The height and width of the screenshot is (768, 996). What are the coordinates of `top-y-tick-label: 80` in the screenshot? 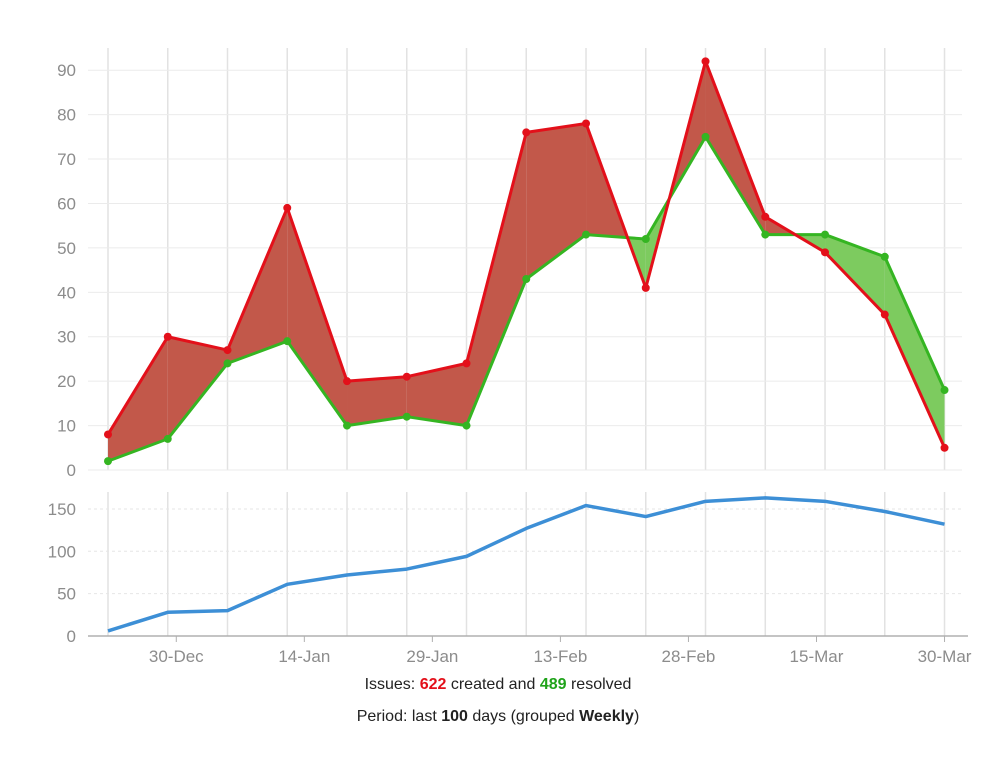 It's located at (66, 115).